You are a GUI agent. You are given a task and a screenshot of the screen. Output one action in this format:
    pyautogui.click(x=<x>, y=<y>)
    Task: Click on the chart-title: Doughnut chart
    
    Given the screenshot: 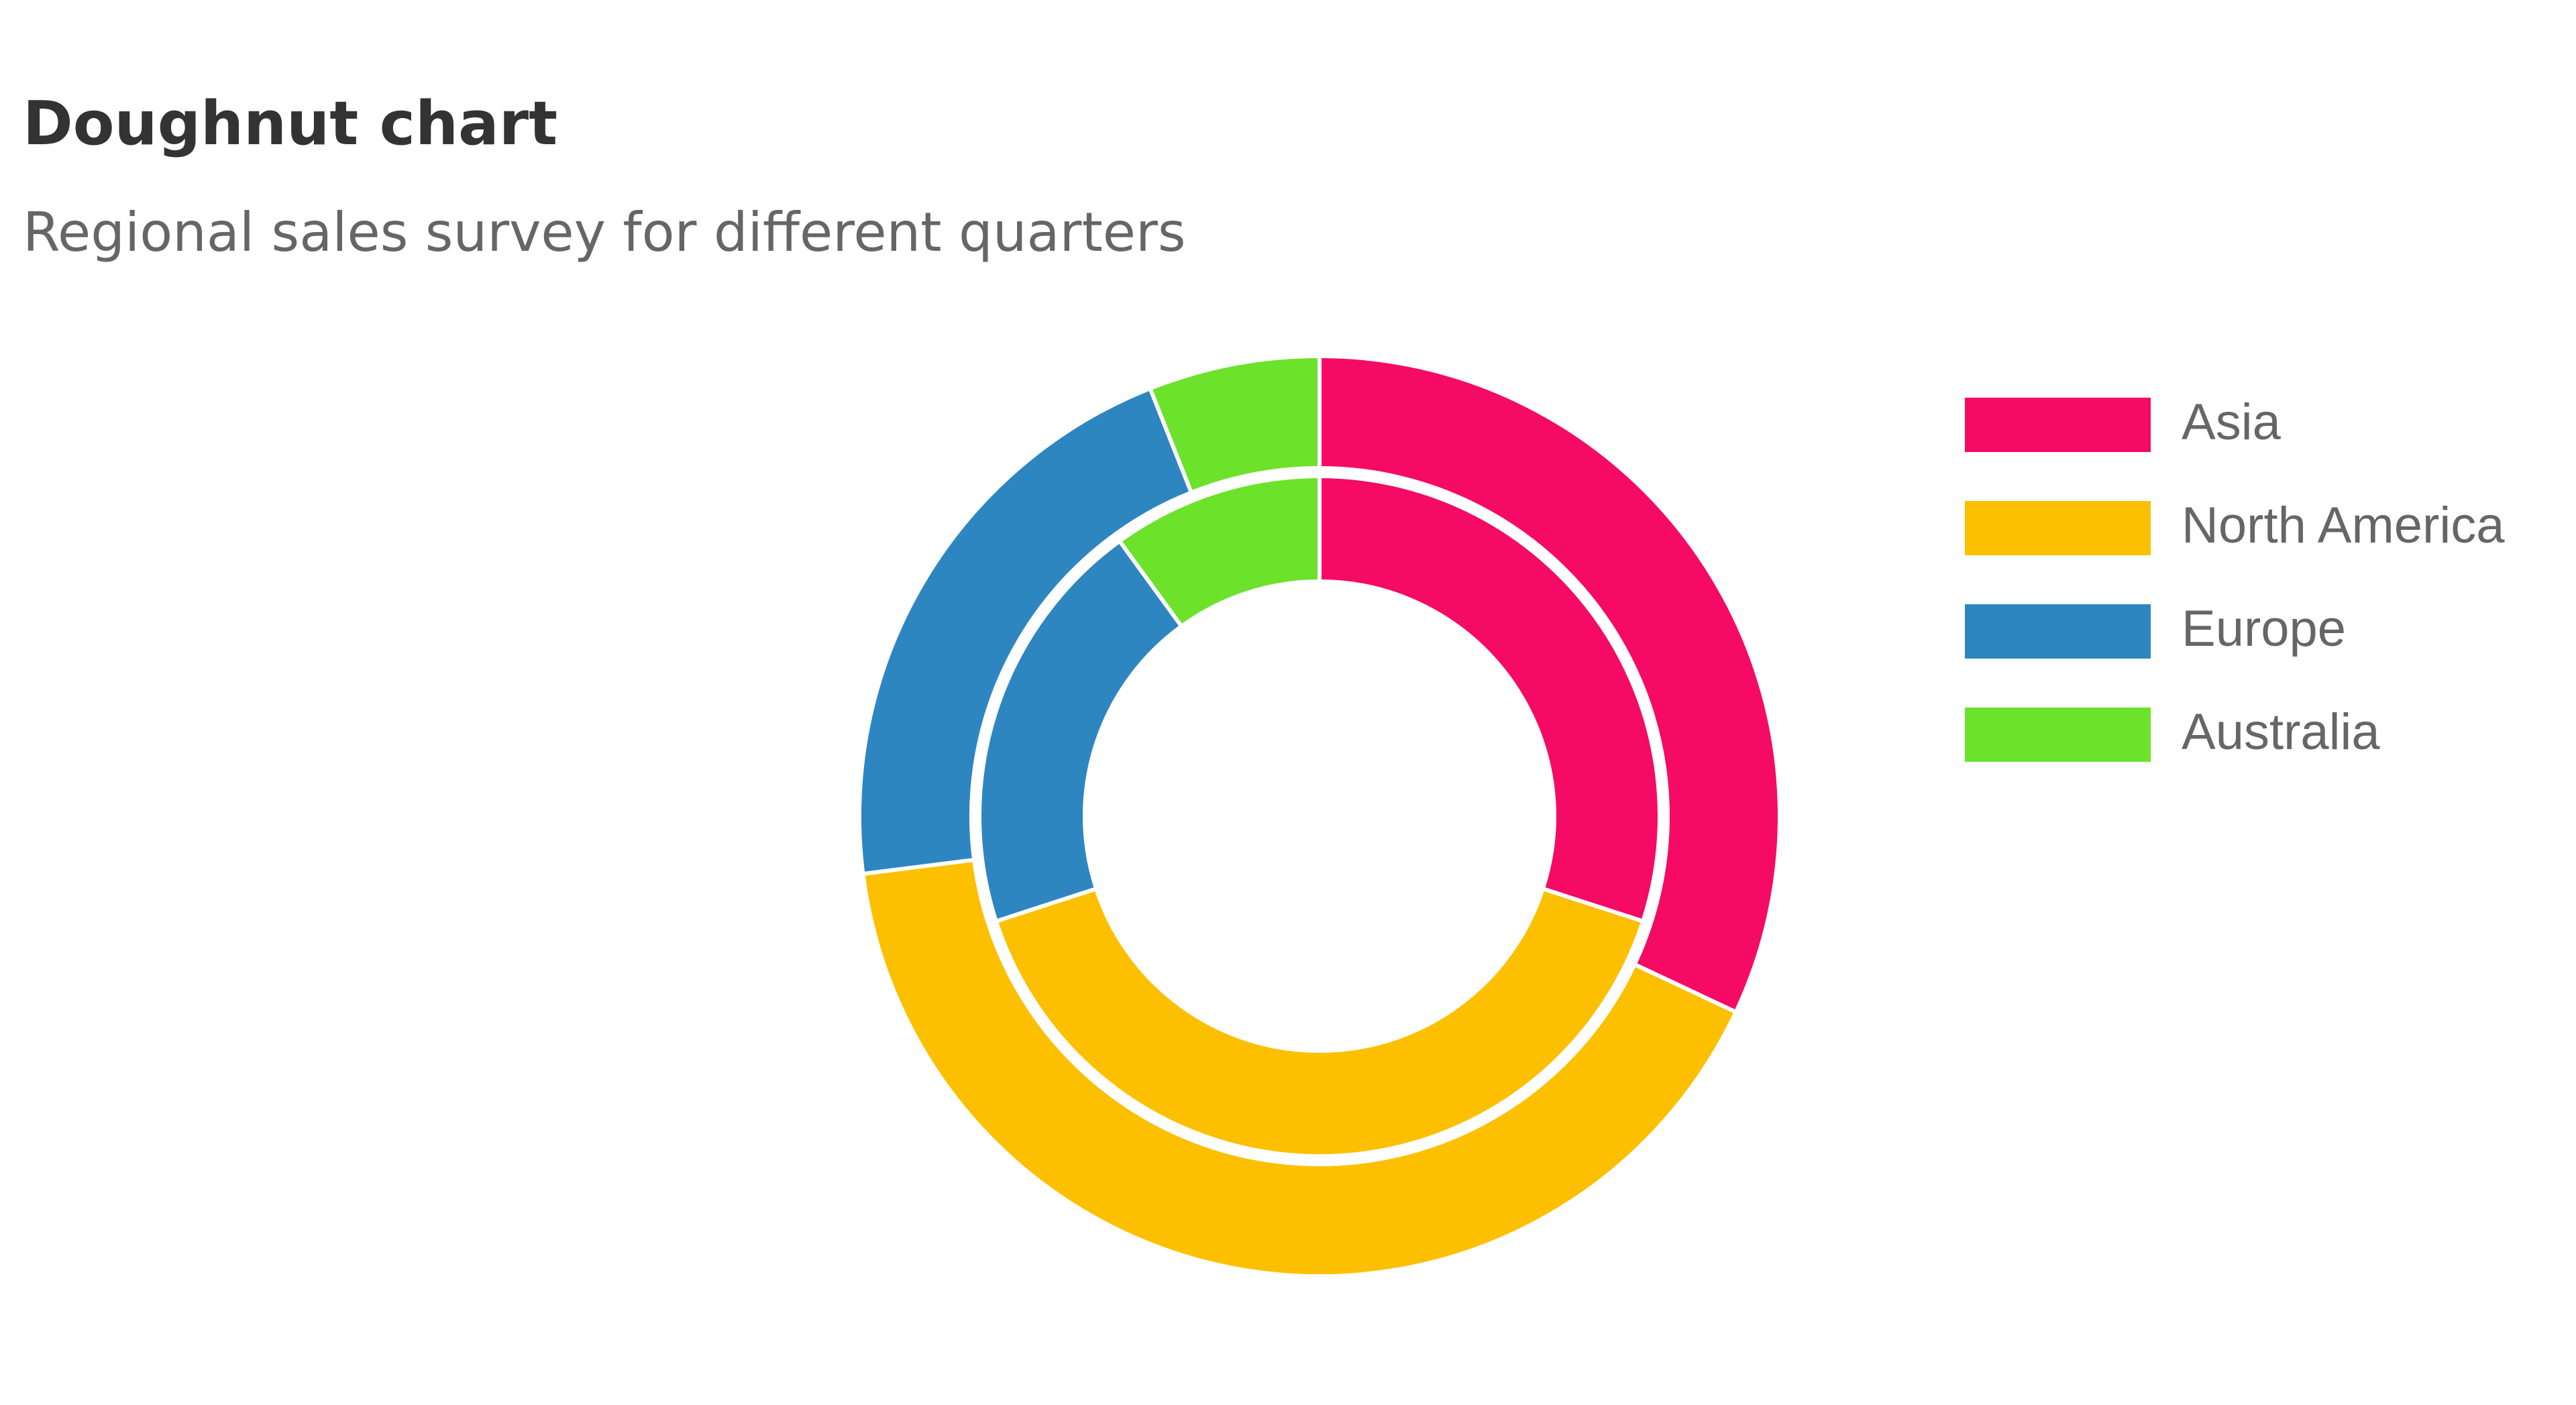 What is the action you would take?
    pyautogui.click(x=290, y=124)
    